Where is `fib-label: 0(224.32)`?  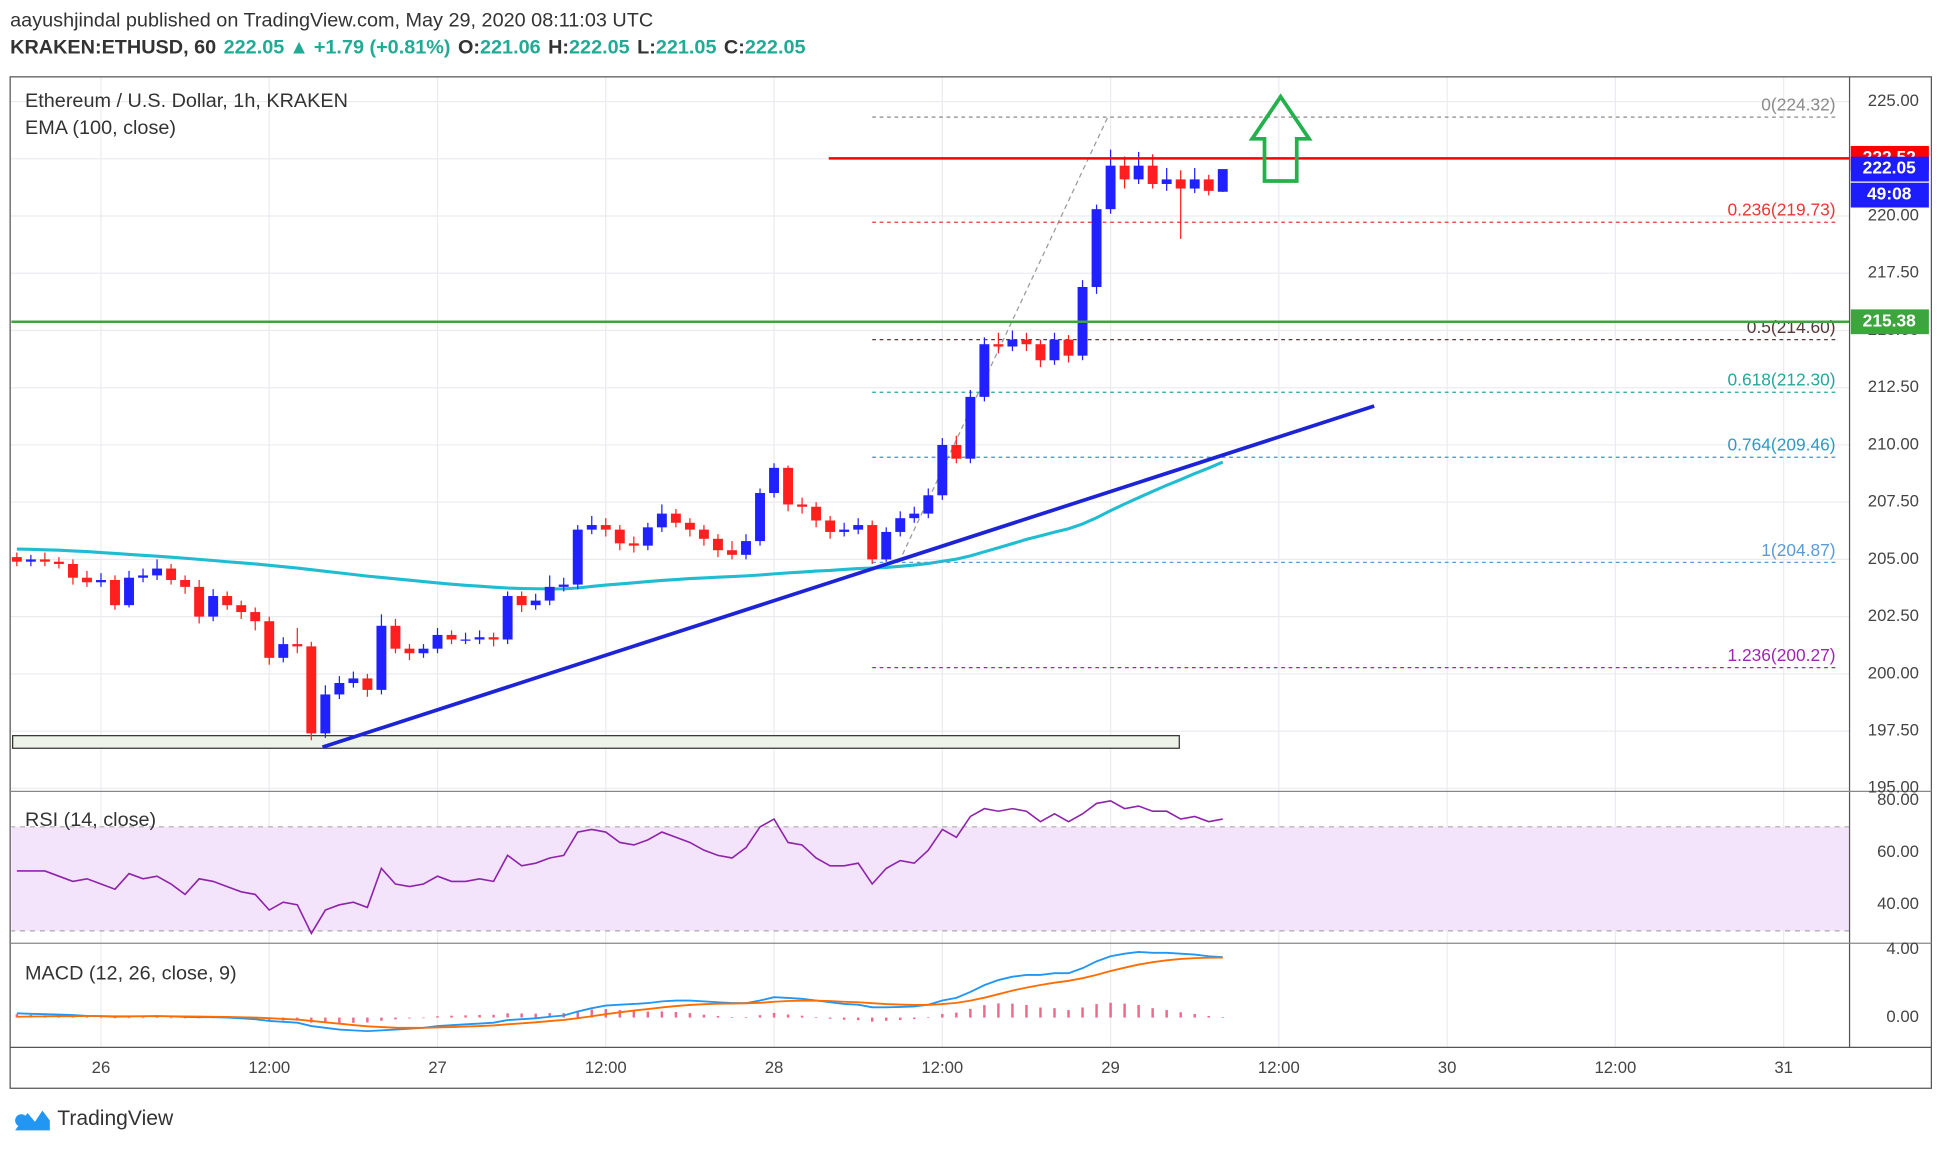 fib-label: 0(224.32) is located at coordinates (1798, 105).